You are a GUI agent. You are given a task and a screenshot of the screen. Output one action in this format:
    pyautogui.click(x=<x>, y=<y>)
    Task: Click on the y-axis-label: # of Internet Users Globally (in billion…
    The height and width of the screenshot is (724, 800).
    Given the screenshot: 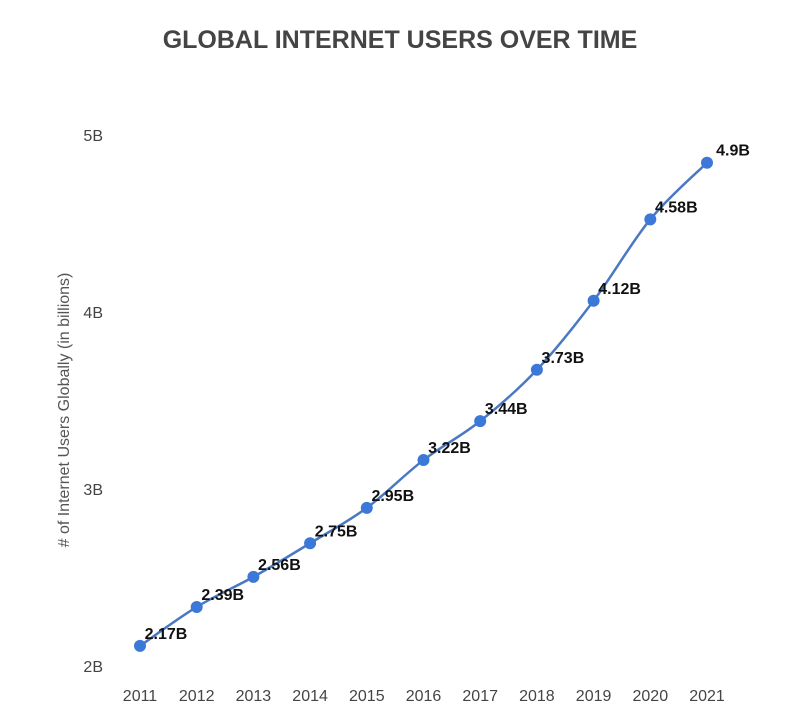 What is the action you would take?
    pyautogui.click(x=64, y=410)
    